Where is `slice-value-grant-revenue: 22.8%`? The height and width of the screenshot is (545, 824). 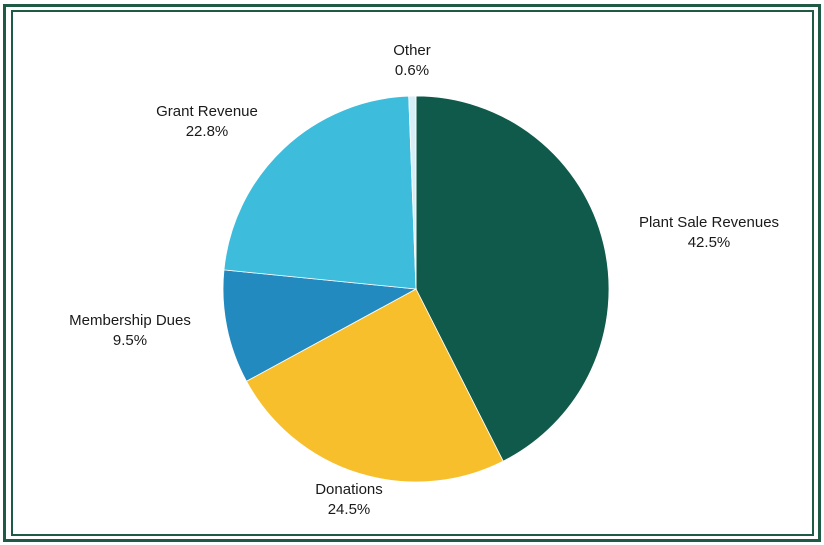
slice-value-grant-revenue: 22.8% is located at coordinates (207, 131).